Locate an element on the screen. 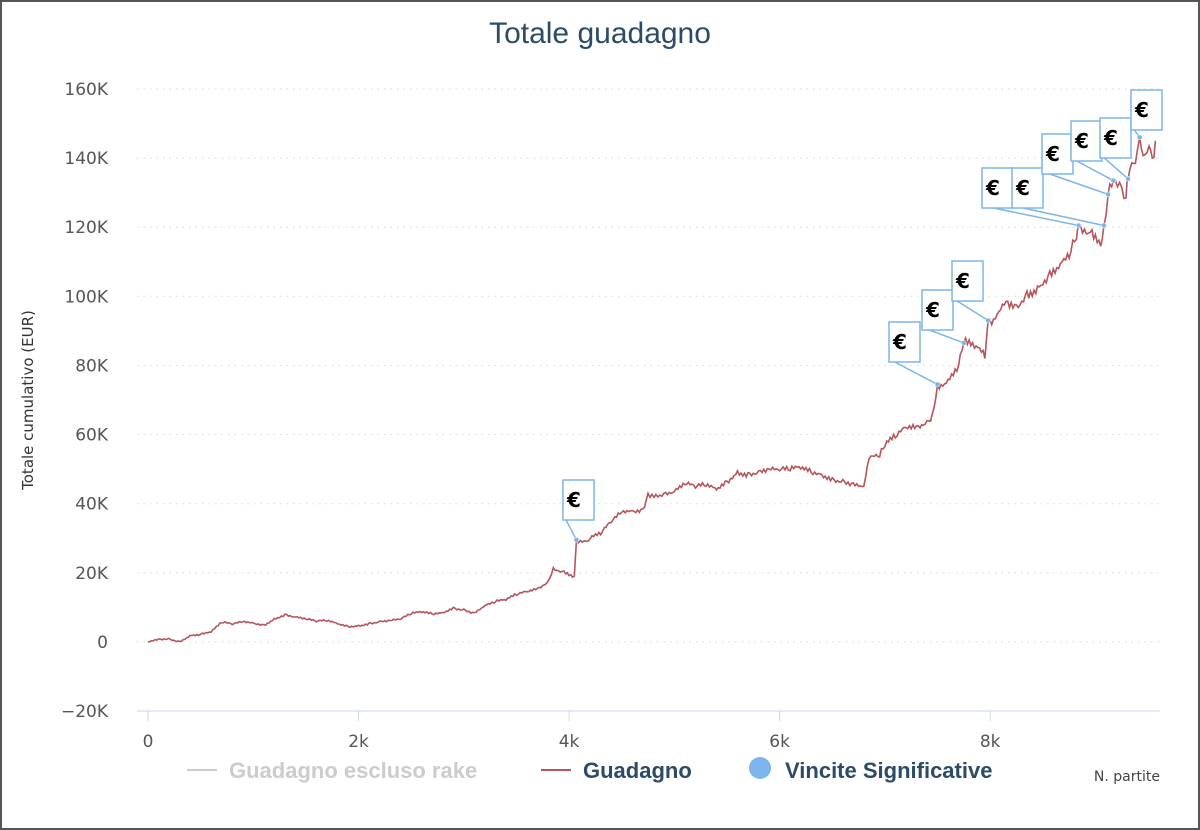 The width and height of the screenshot is (1200, 830). legend-item: Guadagno is located at coordinates (616, 770).